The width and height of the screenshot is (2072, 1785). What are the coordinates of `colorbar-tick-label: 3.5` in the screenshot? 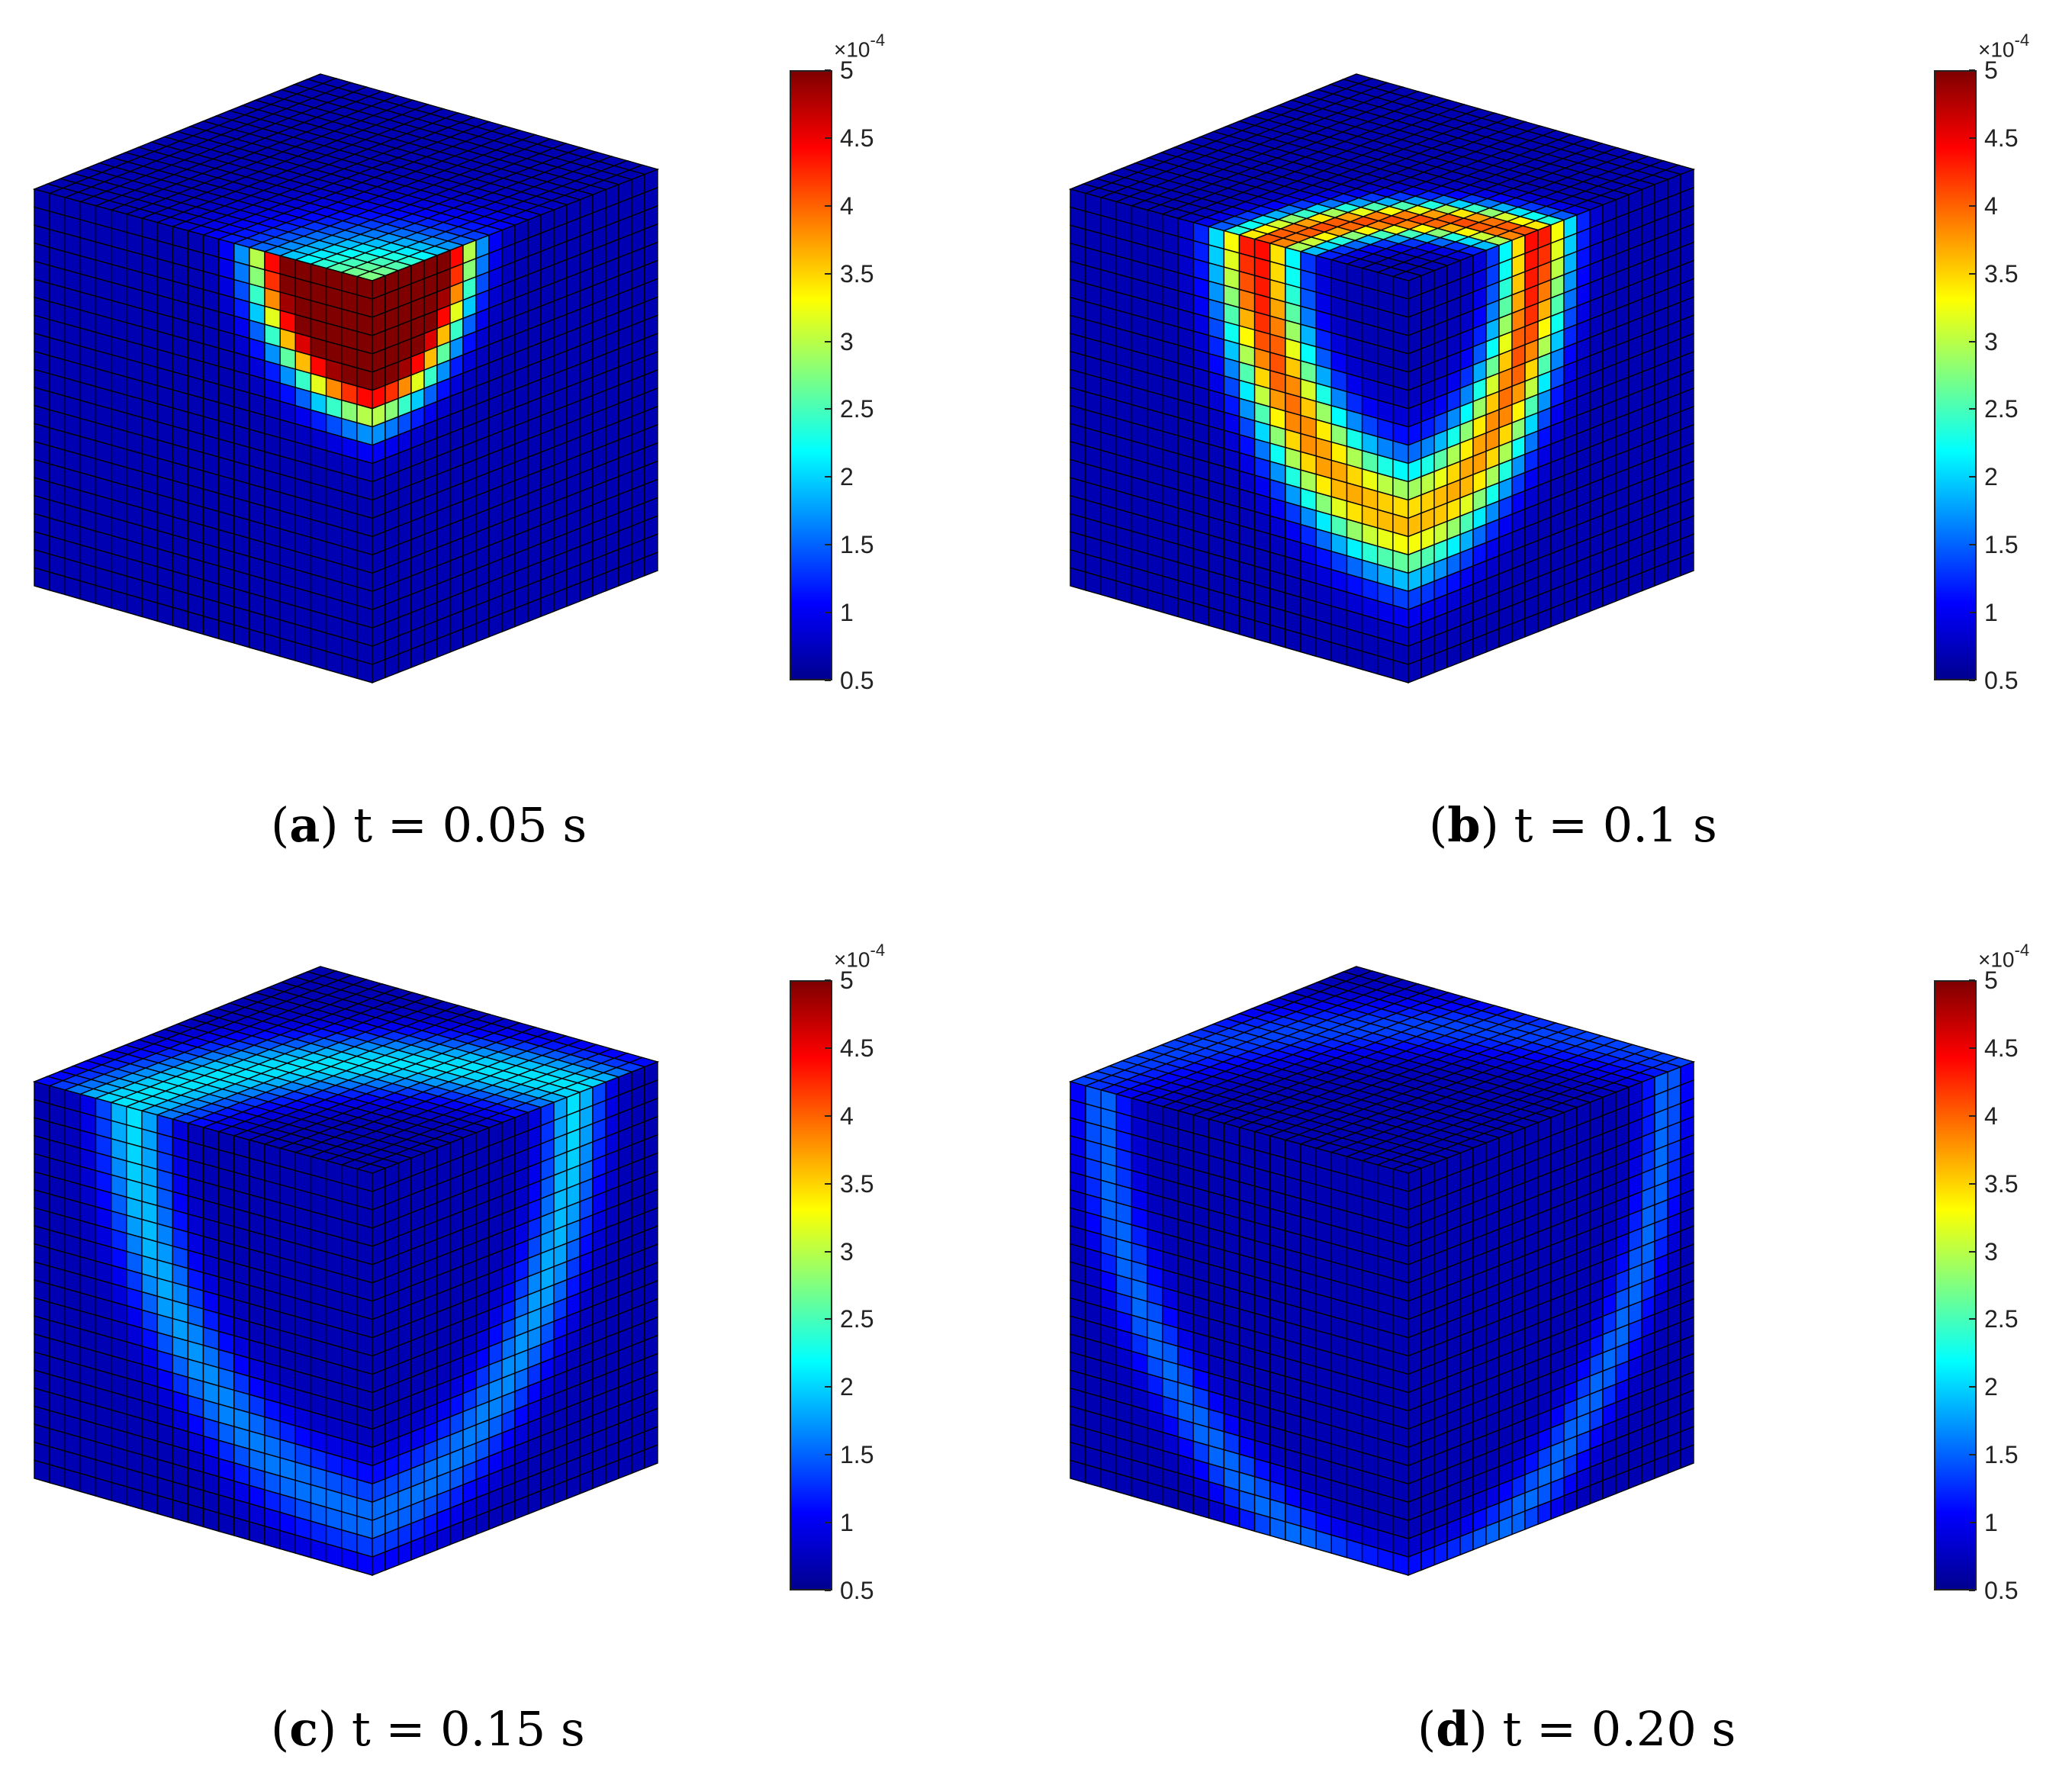 It's located at (857, 273).